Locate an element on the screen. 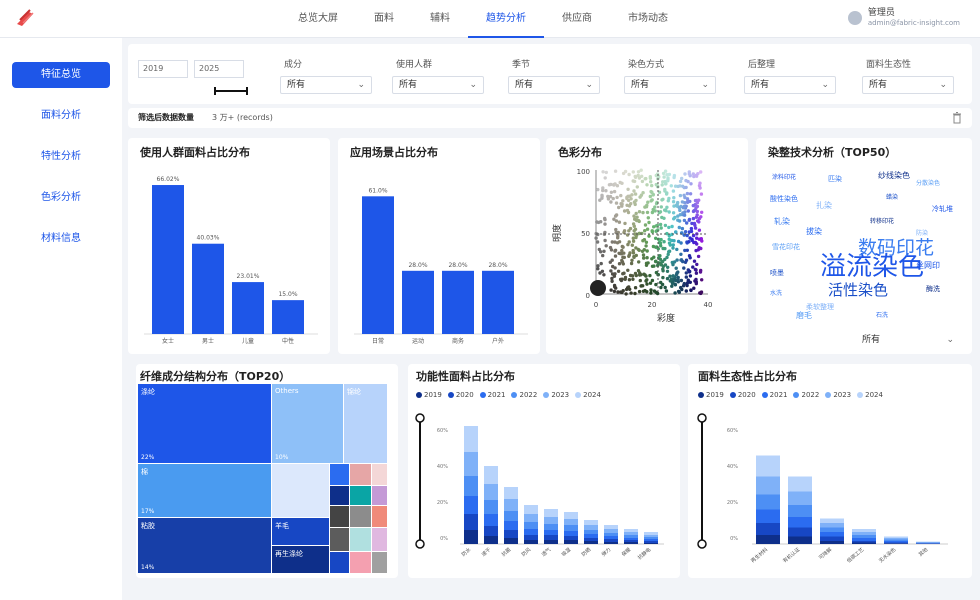 The image size is (980, 600). bar is located at coordinates (208, 288).